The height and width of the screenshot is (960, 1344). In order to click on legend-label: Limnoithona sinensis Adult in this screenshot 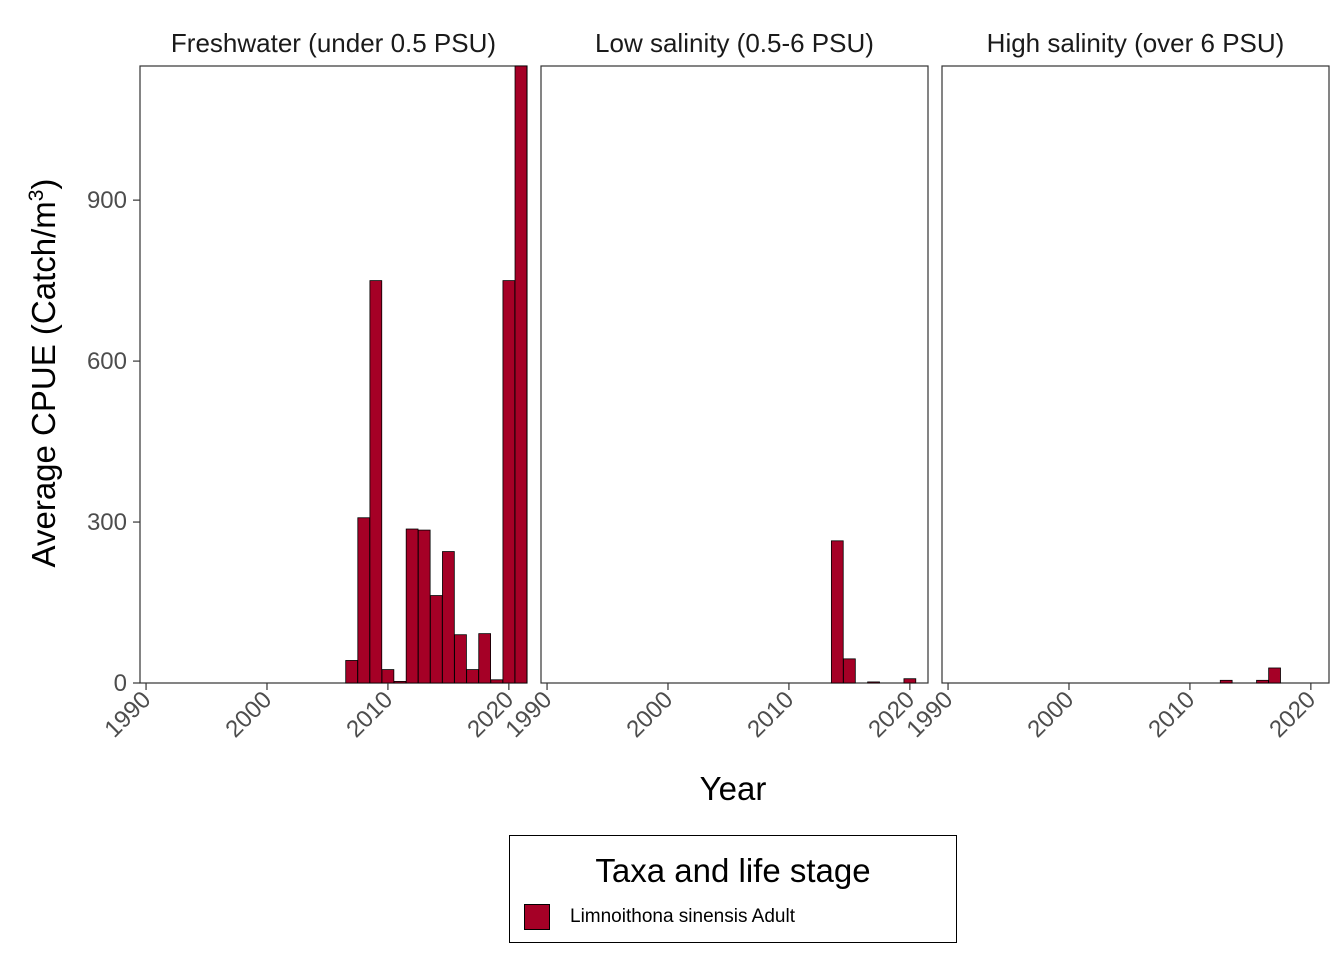, I will do `click(682, 916)`.